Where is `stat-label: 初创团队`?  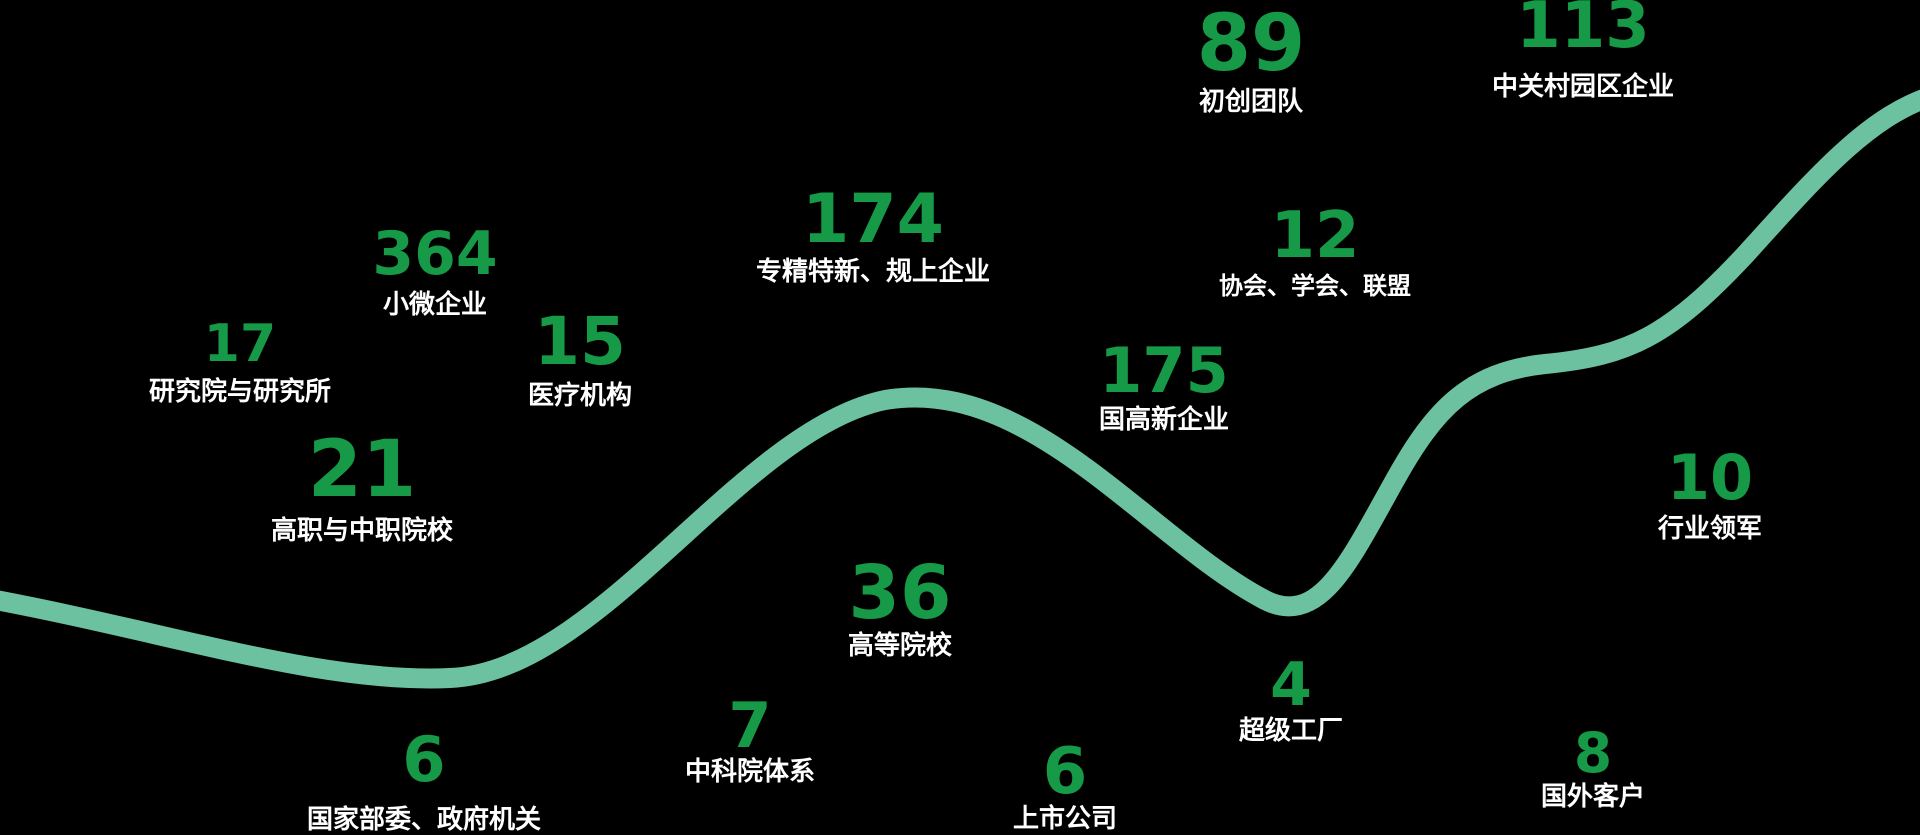 stat-label: 初创团队 is located at coordinates (1251, 102).